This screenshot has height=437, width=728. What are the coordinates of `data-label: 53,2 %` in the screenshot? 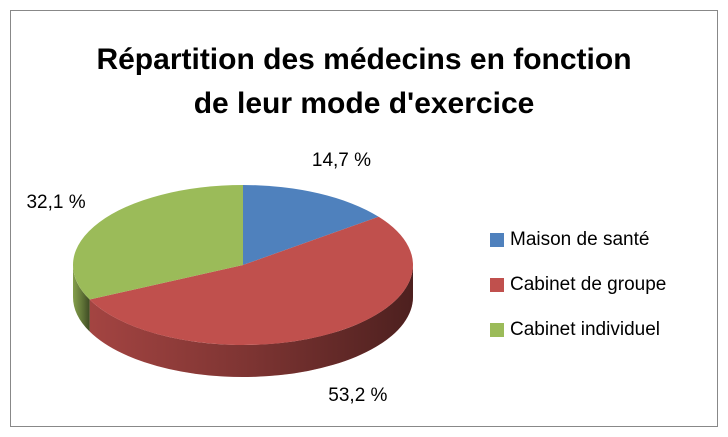 It's located at (357, 395).